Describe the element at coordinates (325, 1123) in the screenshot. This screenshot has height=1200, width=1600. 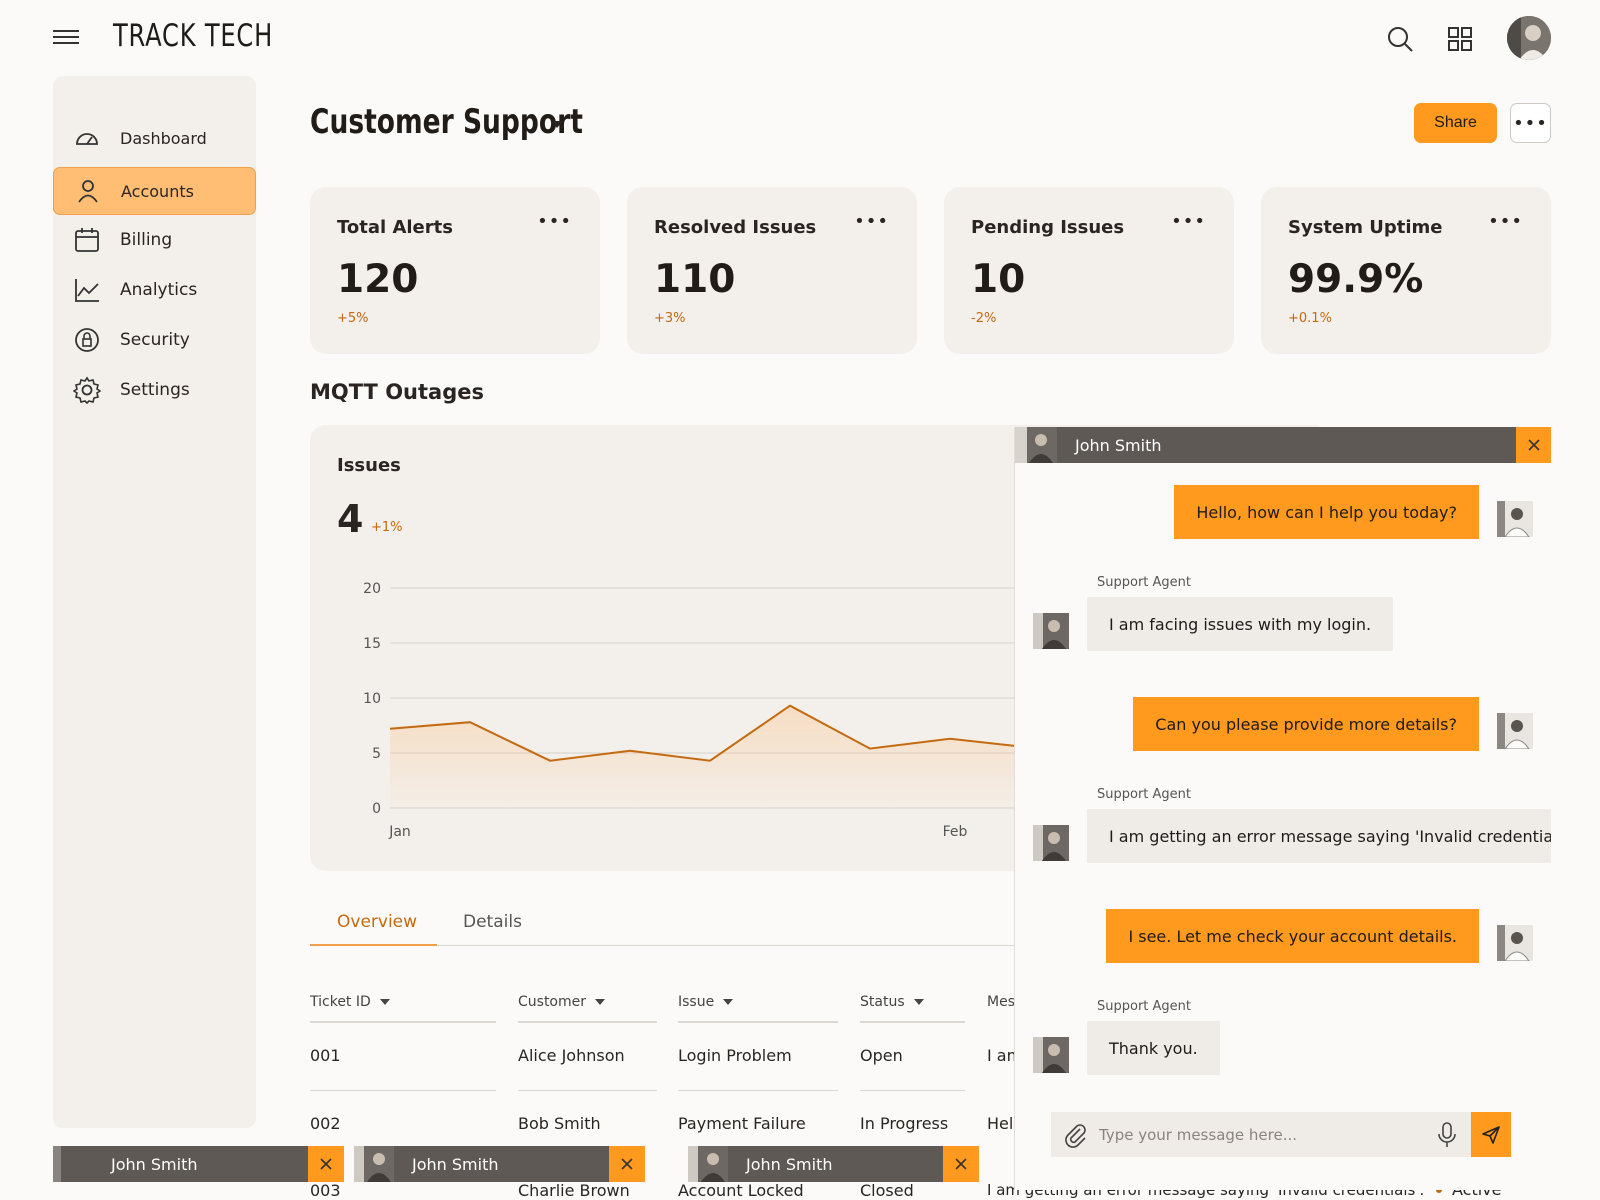
I see `cell-ticket-id: 002` at that location.